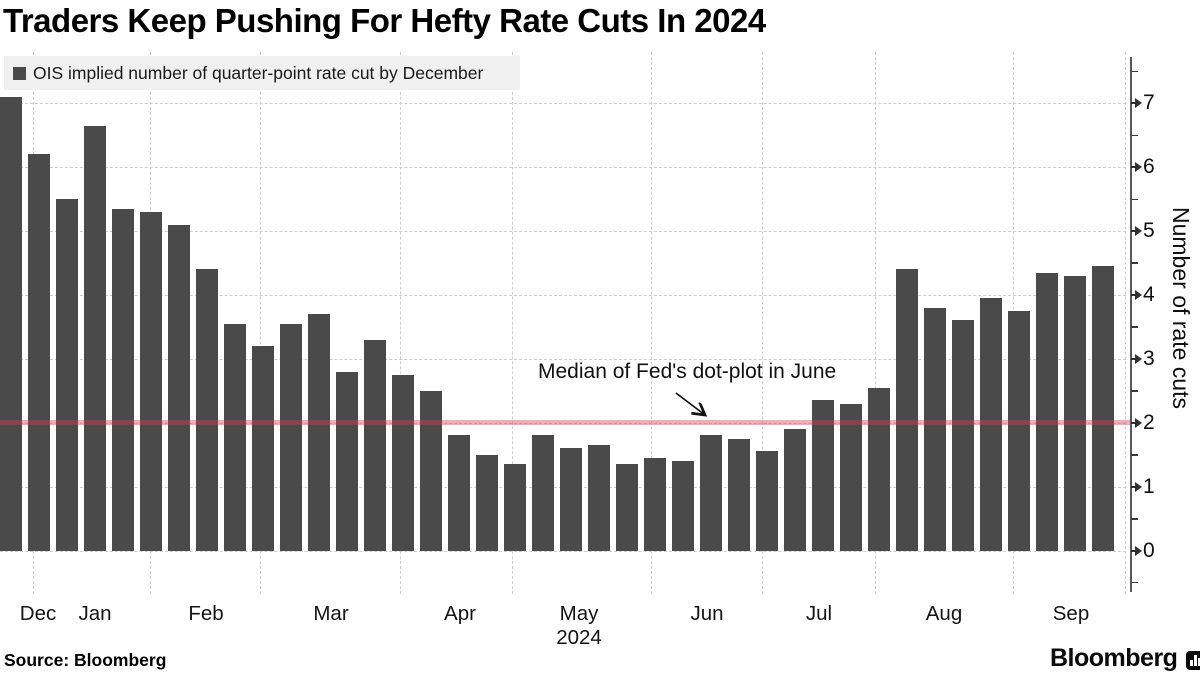  Describe the element at coordinates (1149, 358) in the screenshot. I see `y-axis-tick-label: 3` at that location.